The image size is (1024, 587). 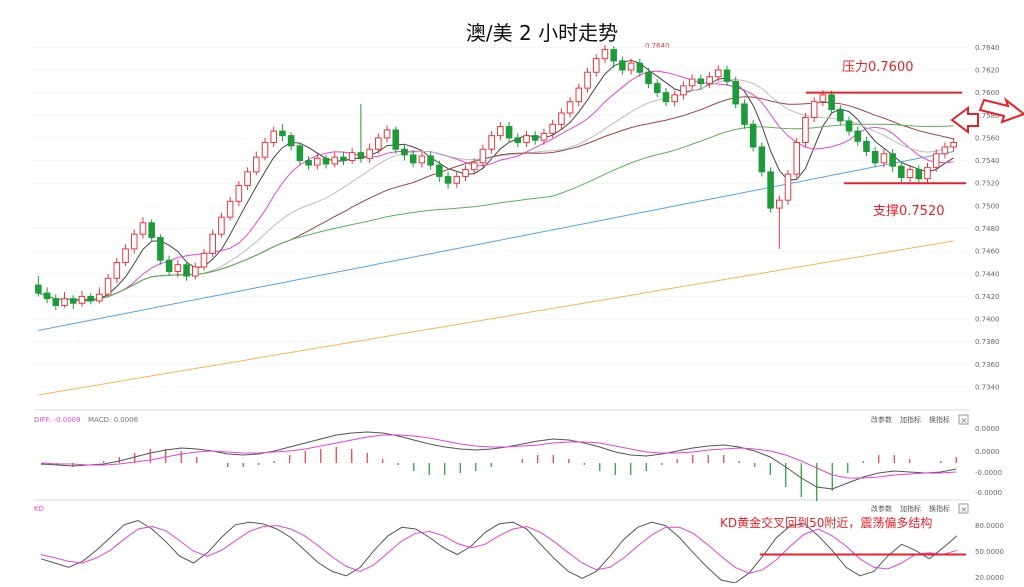 I want to click on kd-add-indicator-button: 加指标, so click(x=910, y=508).